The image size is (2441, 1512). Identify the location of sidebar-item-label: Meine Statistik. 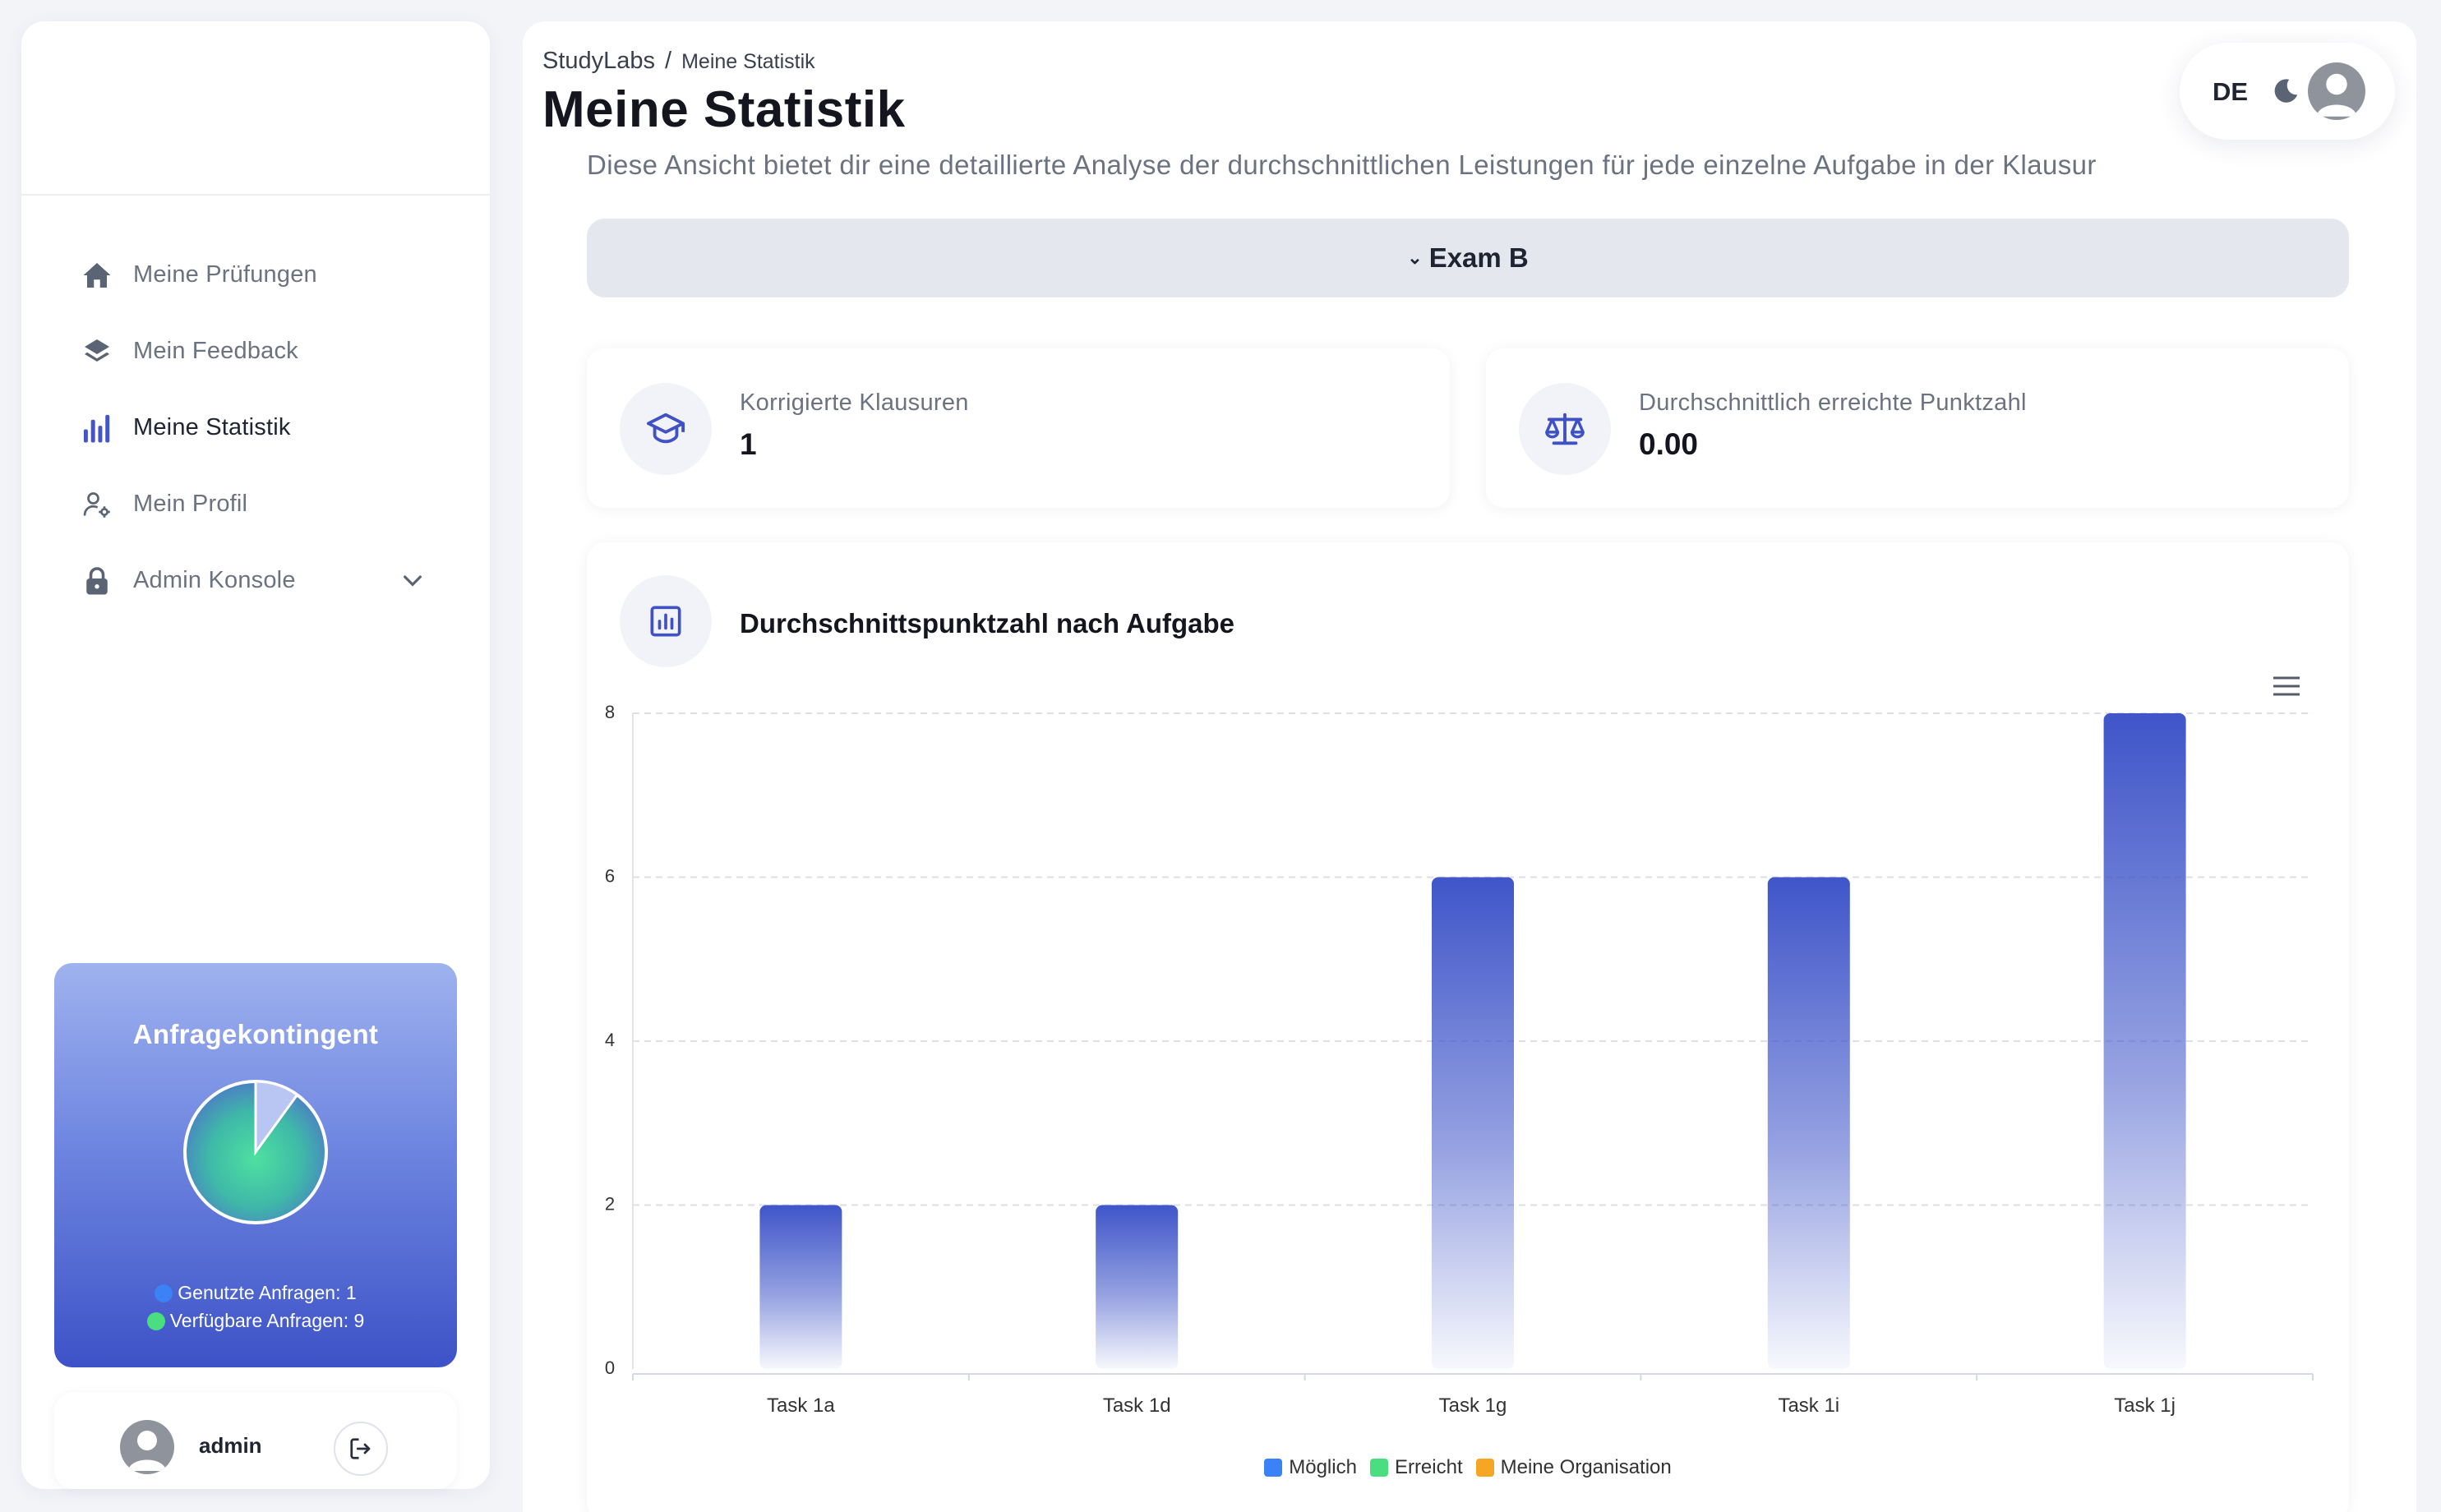
(212, 427).